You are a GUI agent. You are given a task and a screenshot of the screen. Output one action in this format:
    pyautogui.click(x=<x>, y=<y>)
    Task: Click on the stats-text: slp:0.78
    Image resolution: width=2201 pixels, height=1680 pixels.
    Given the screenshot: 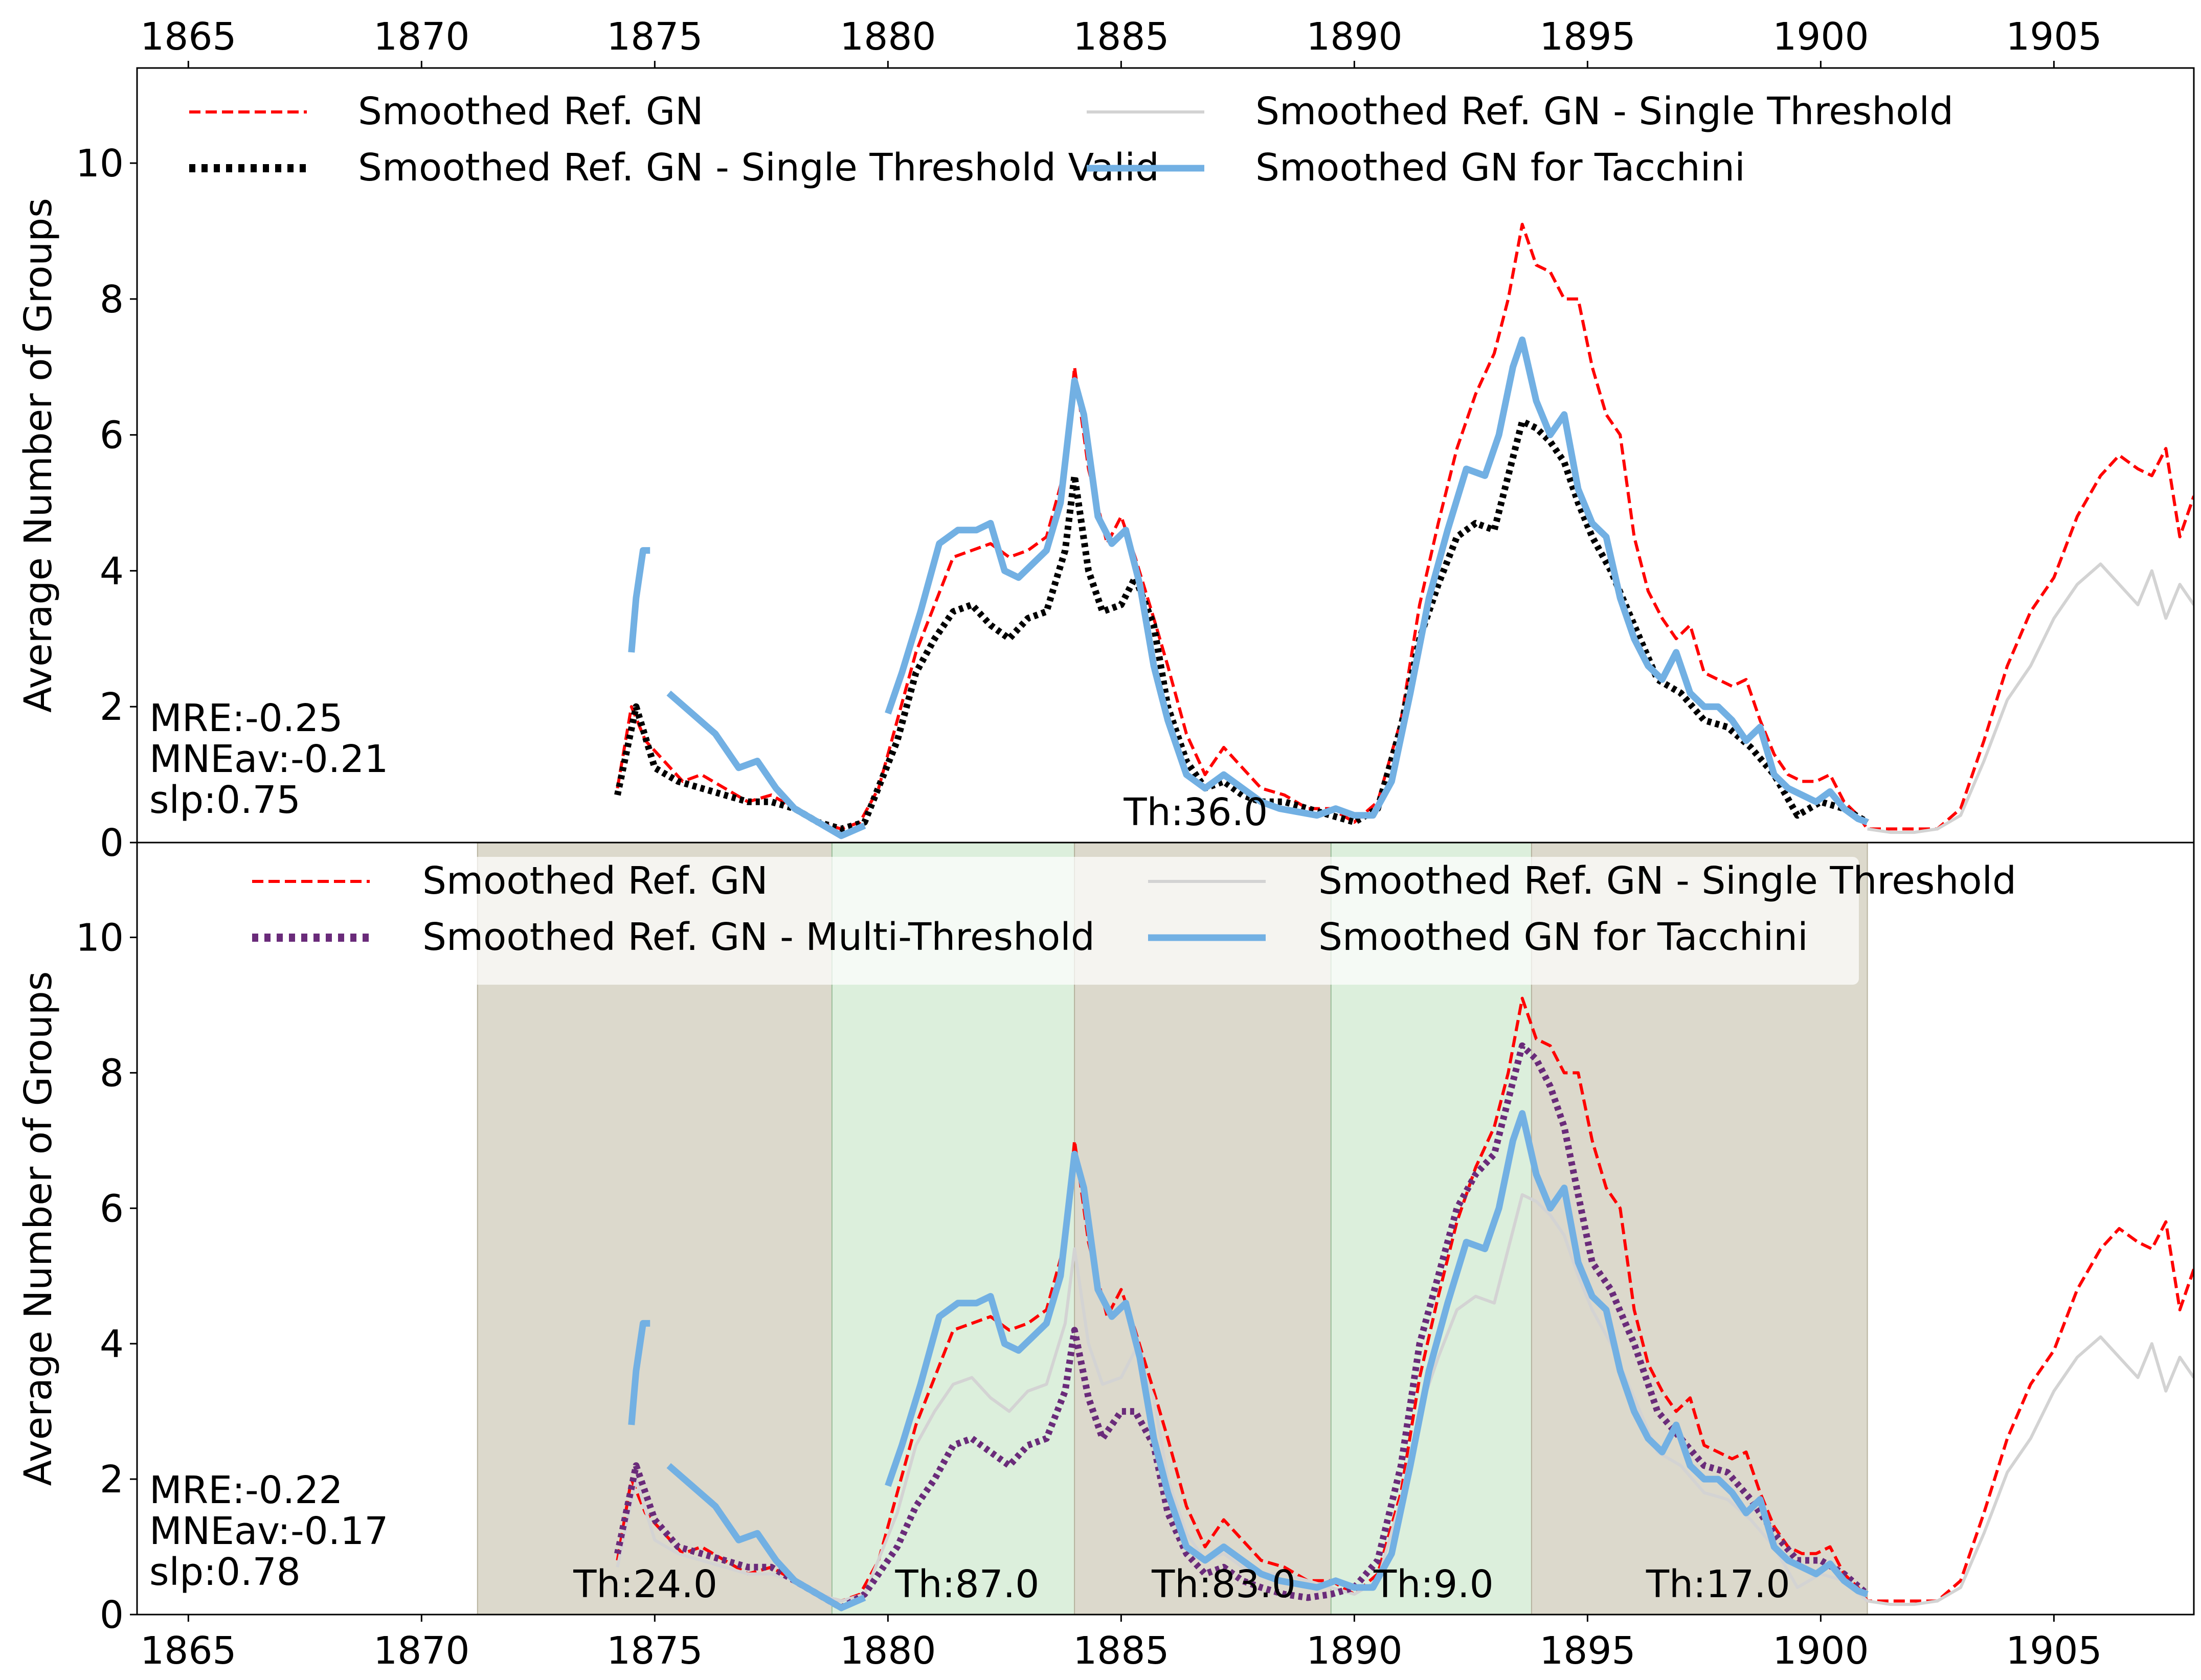 What is the action you would take?
    pyautogui.click(x=225, y=1572)
    